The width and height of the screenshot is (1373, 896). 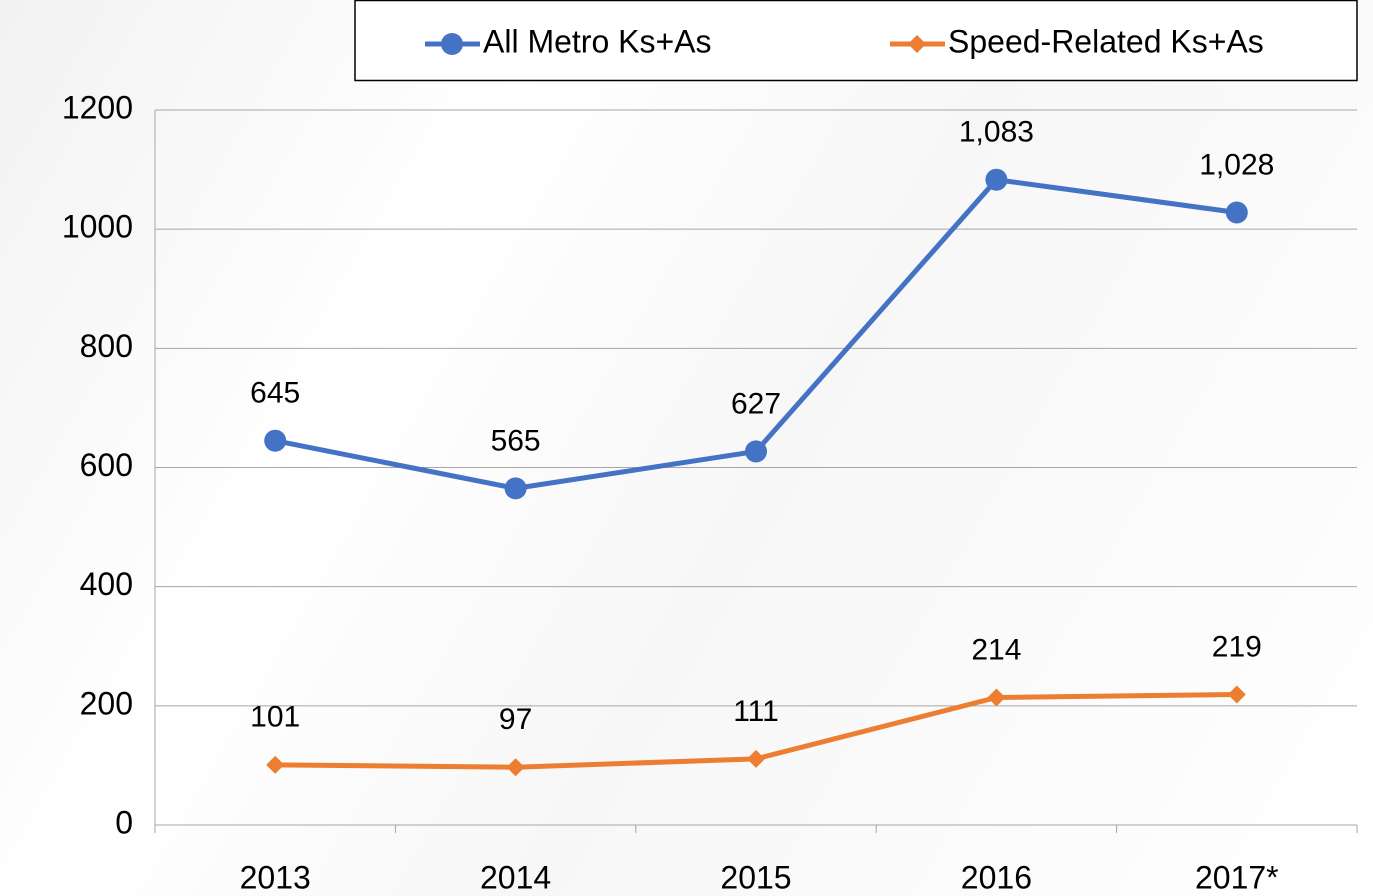 What do you see at coordinates (996, 132) in the screenshot?
I see `data-label: 1,083` at bounding box center [996, 132].